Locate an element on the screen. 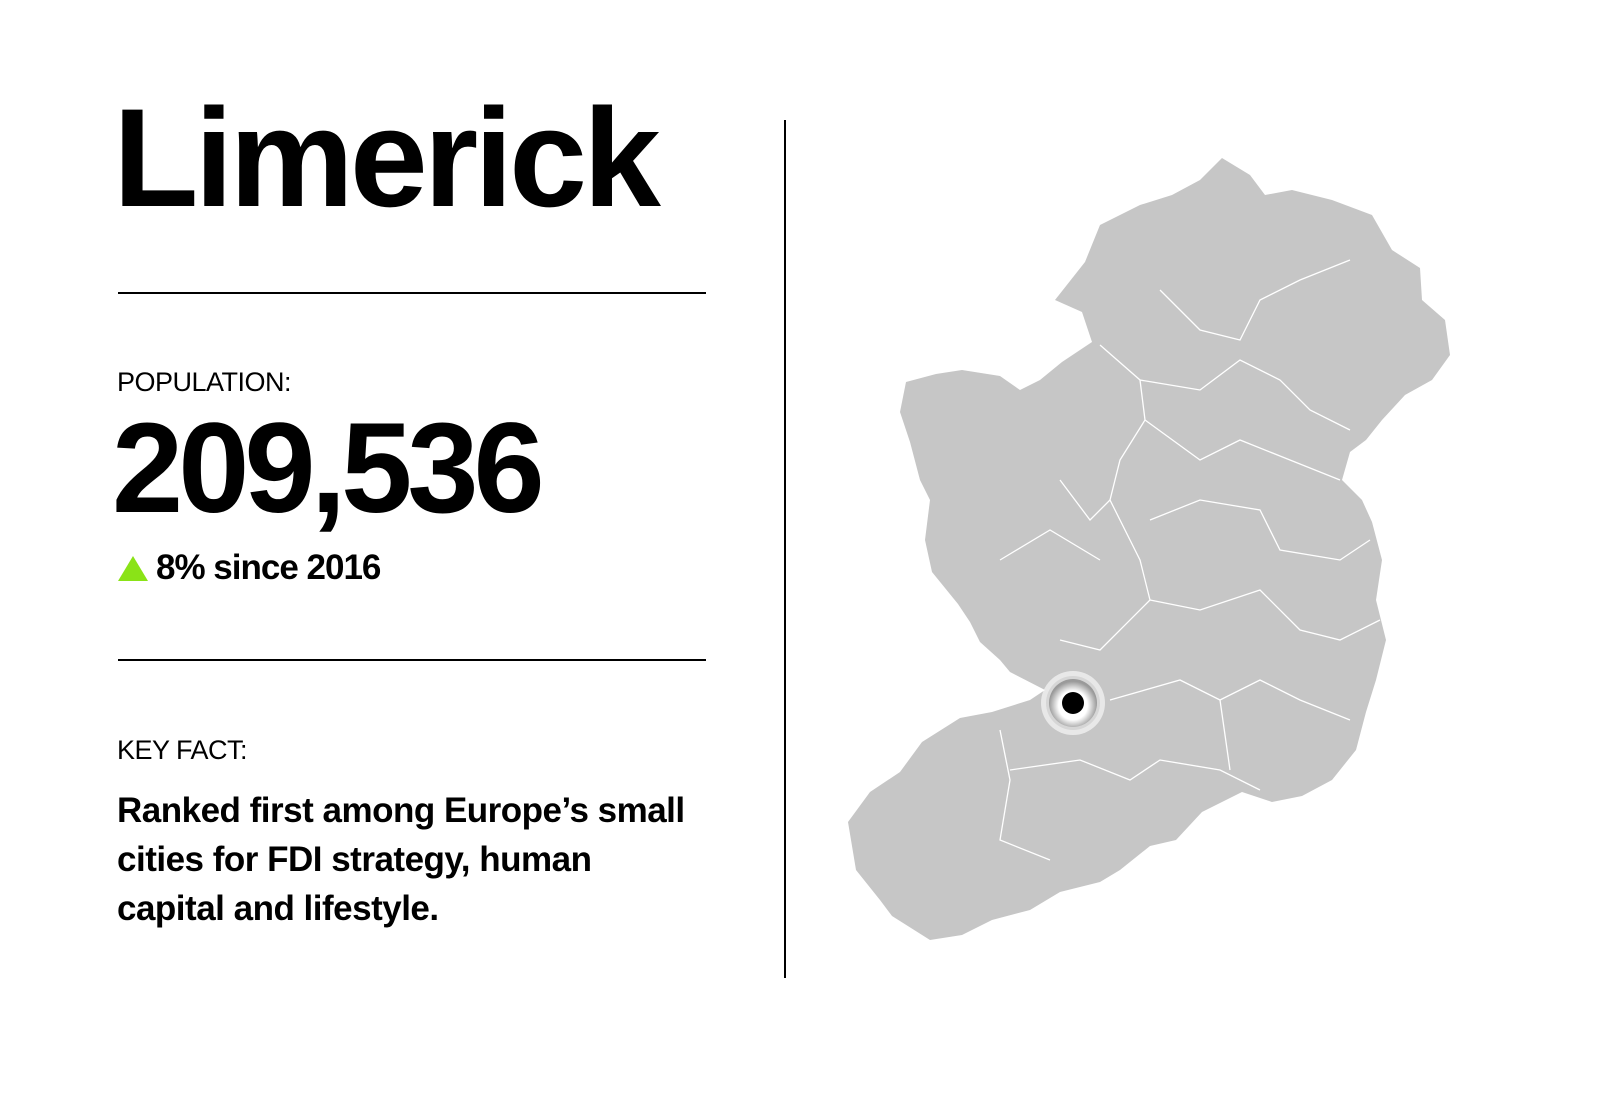 The width and height of the screenshot is (1600, 1118). triangle-up-icon is located at coordinates (133, 568).